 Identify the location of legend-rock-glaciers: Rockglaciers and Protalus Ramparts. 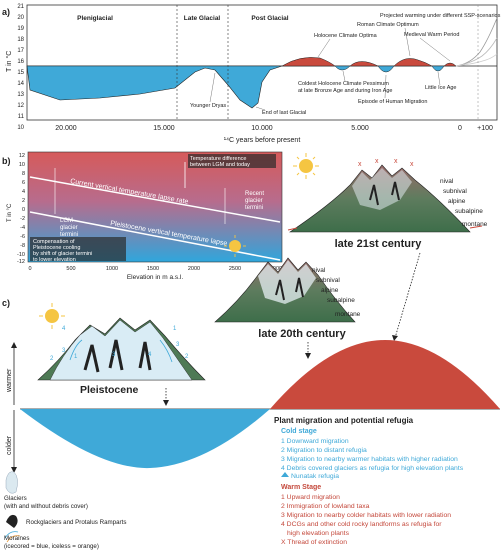
(76, 522).